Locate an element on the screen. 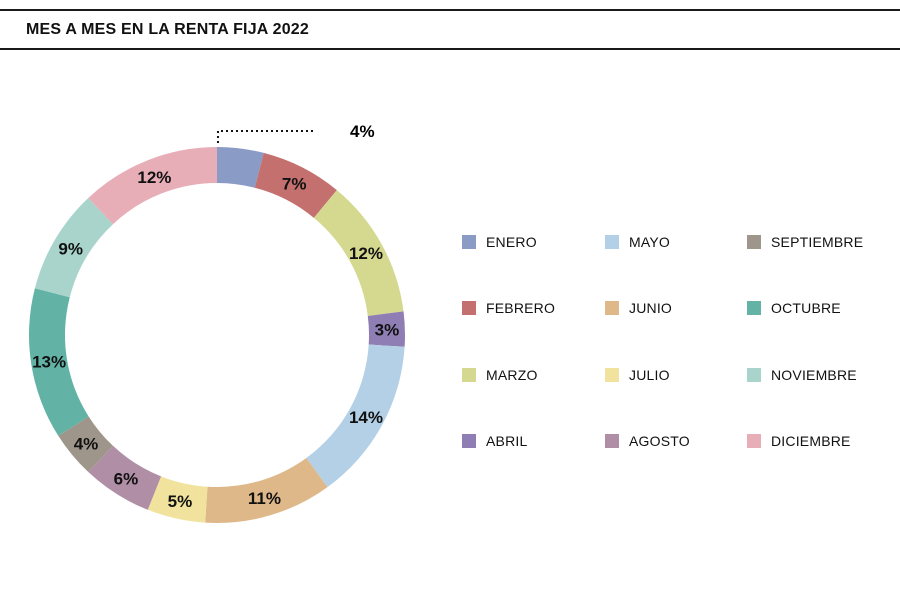 The image size is (900, 606). chart-title: MES A MES EN LA RENTA FIJA 2022 is located at coordinates (167, 29).